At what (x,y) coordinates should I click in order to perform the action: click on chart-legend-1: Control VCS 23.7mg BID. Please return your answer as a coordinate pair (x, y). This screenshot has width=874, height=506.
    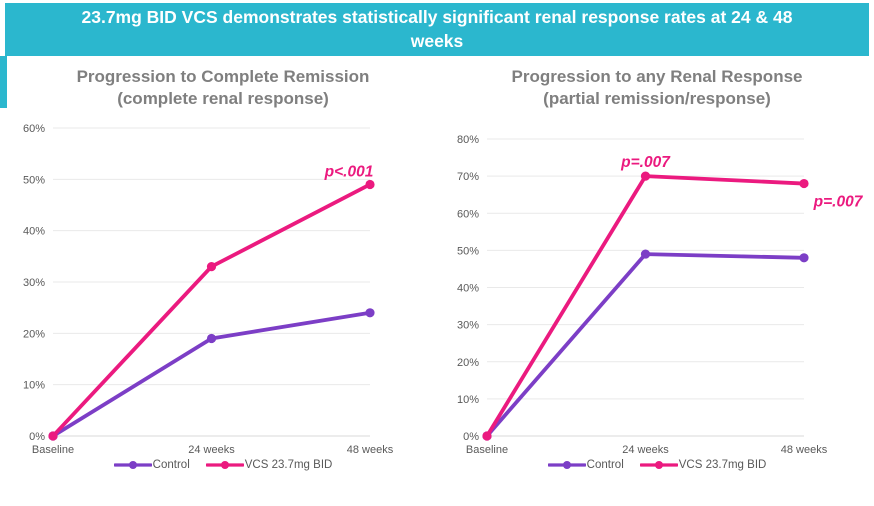
    Looking at the image, I should click on (657, 465).